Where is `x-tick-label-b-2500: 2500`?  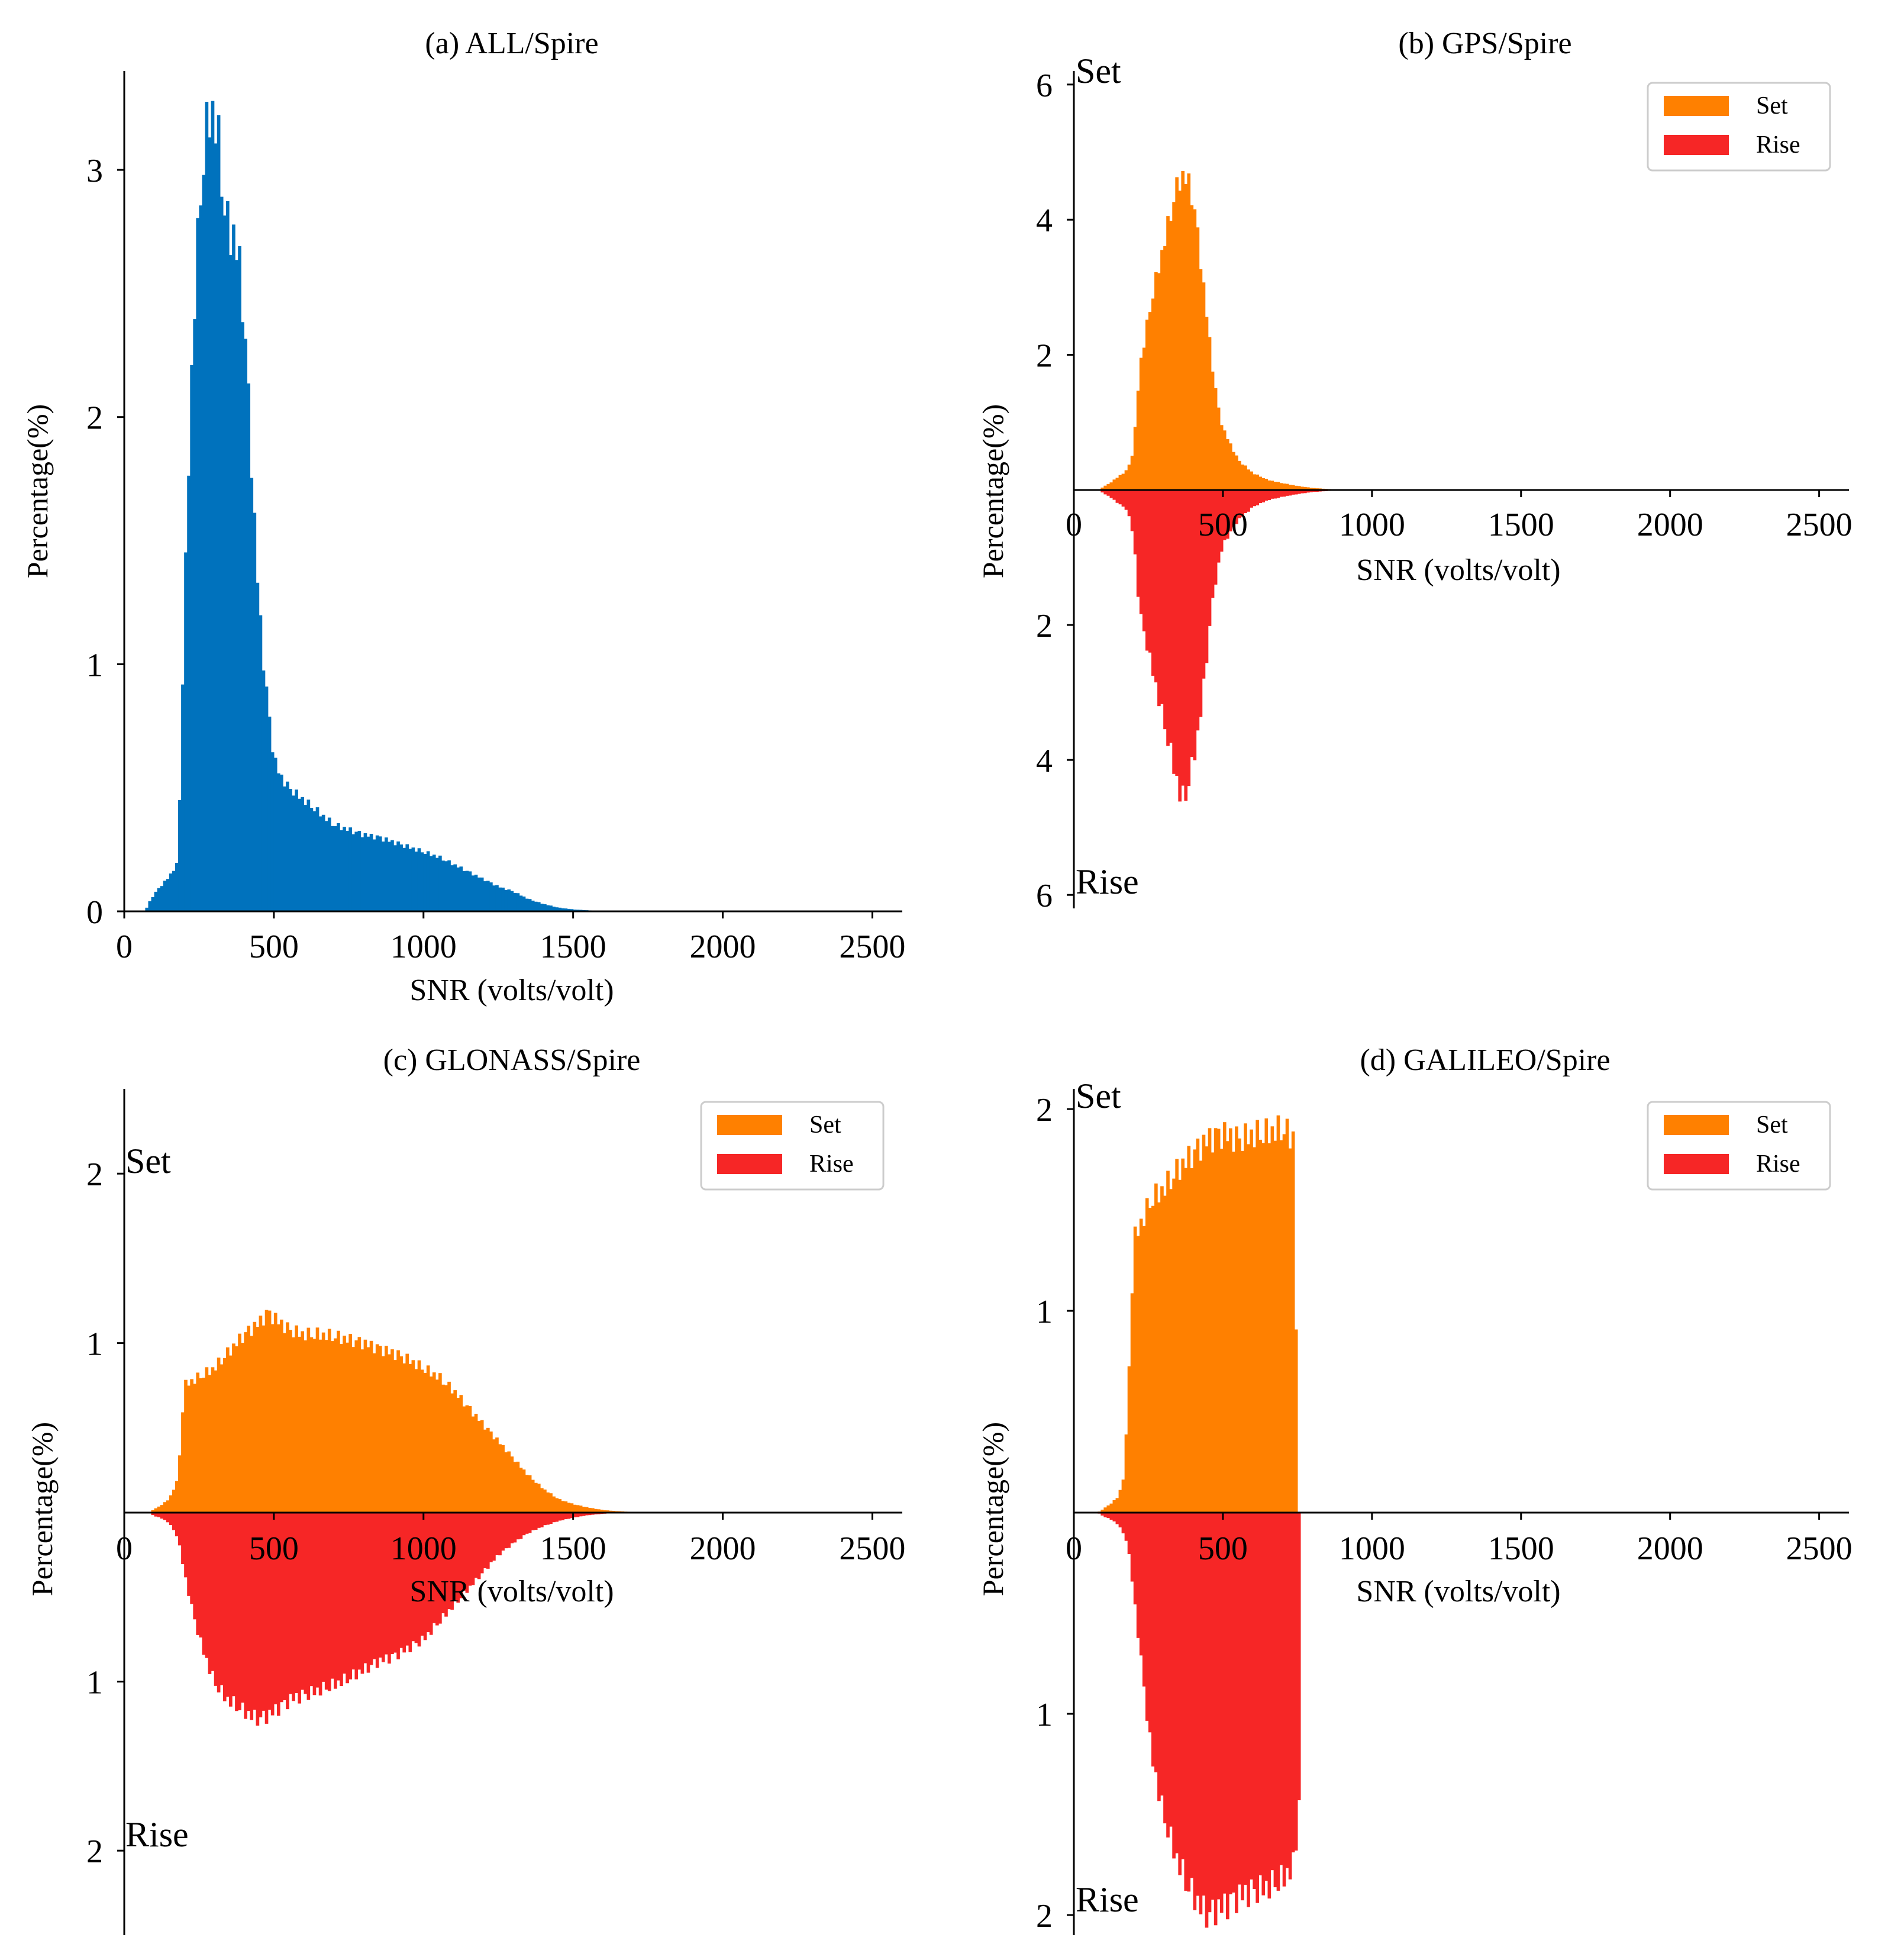 x-tick-label-b-2500: 2500 is located at coordinates (1819, 525).